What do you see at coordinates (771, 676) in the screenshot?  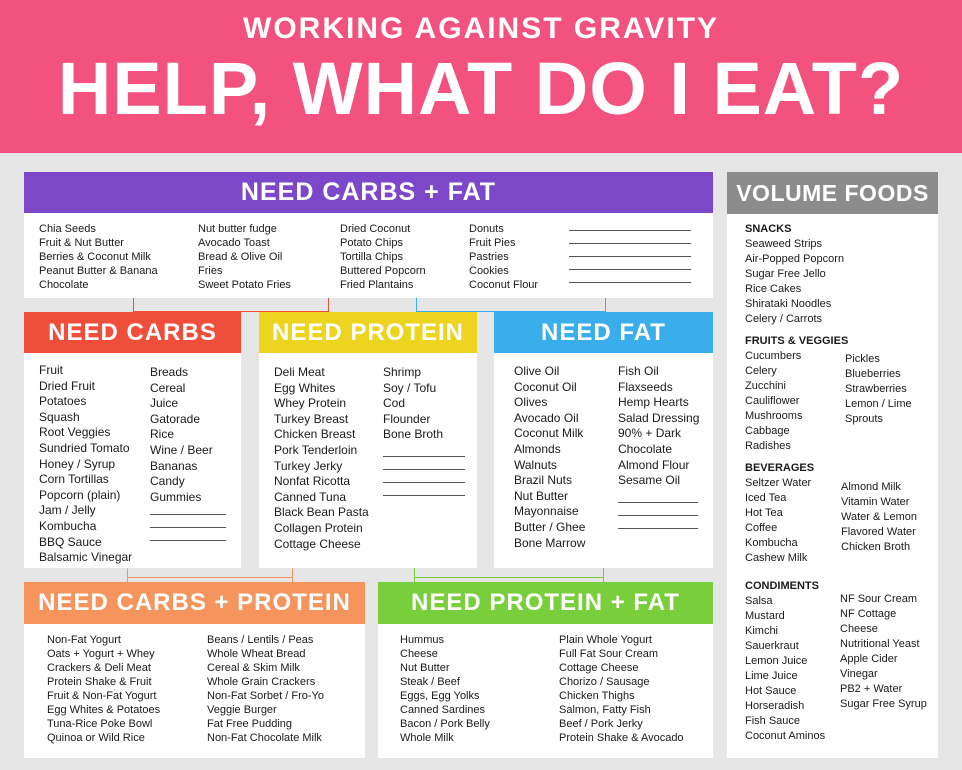 I see `list-item: Lime Juice` at bounding box center [771, 676].